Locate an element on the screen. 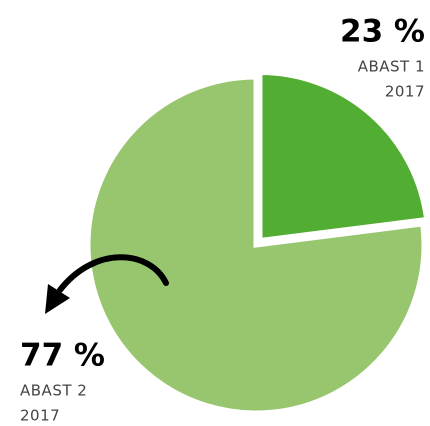 The image size is (430, 426). value-label: 77 % is located at coordinates (62, 356).